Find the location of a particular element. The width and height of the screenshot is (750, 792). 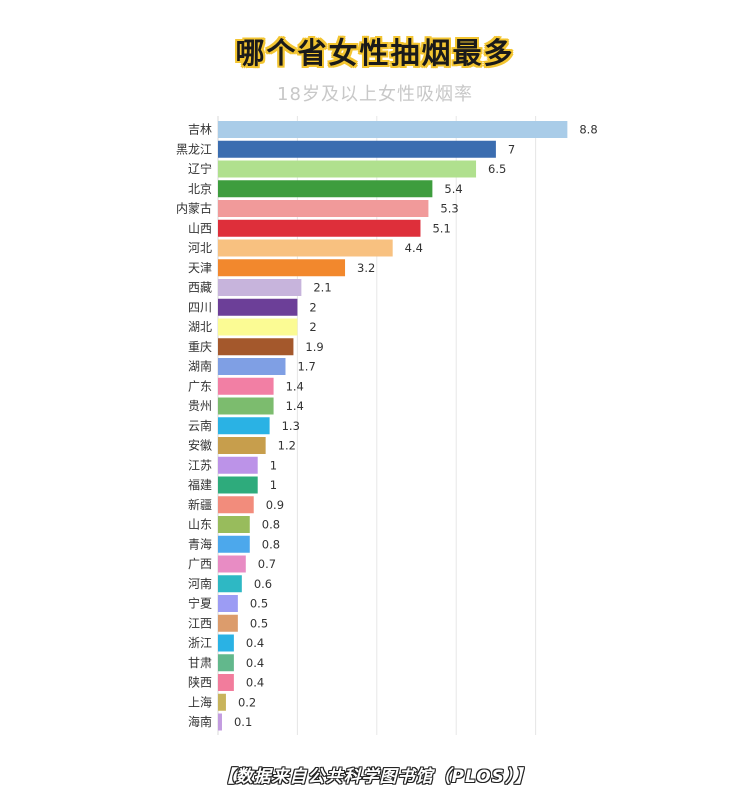

value-label: 7 is located at coordinates (511, 149).